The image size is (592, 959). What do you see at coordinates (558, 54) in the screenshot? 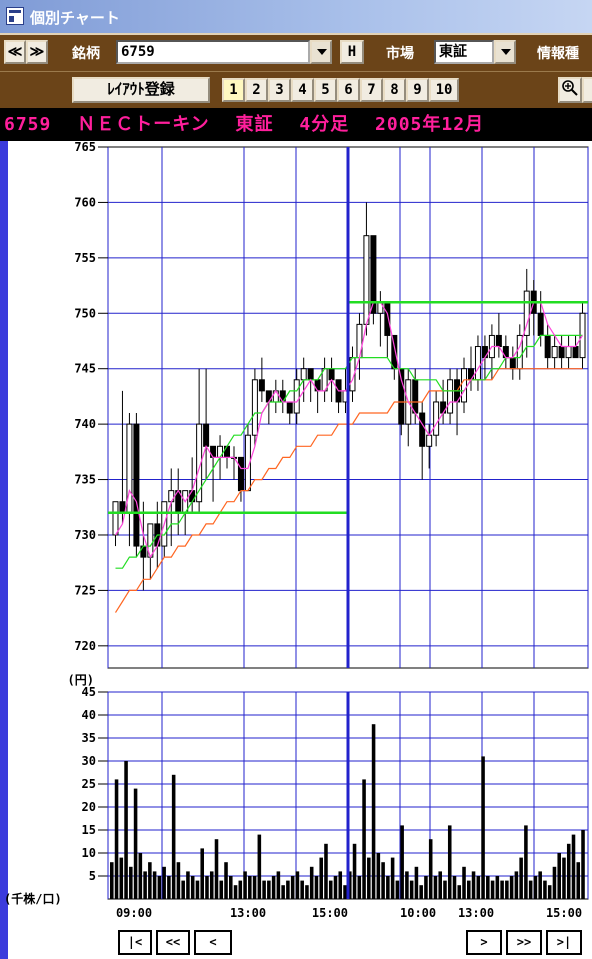
I see `info-type-label: 情報種` at bounding box center [558, 54].